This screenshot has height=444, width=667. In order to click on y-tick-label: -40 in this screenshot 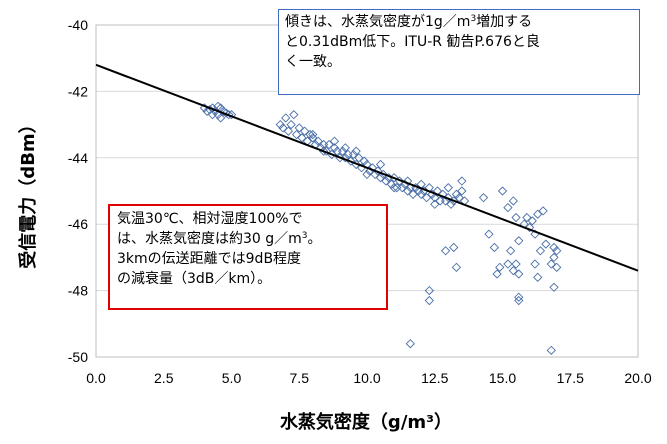, I will do `click(78, 25)`.